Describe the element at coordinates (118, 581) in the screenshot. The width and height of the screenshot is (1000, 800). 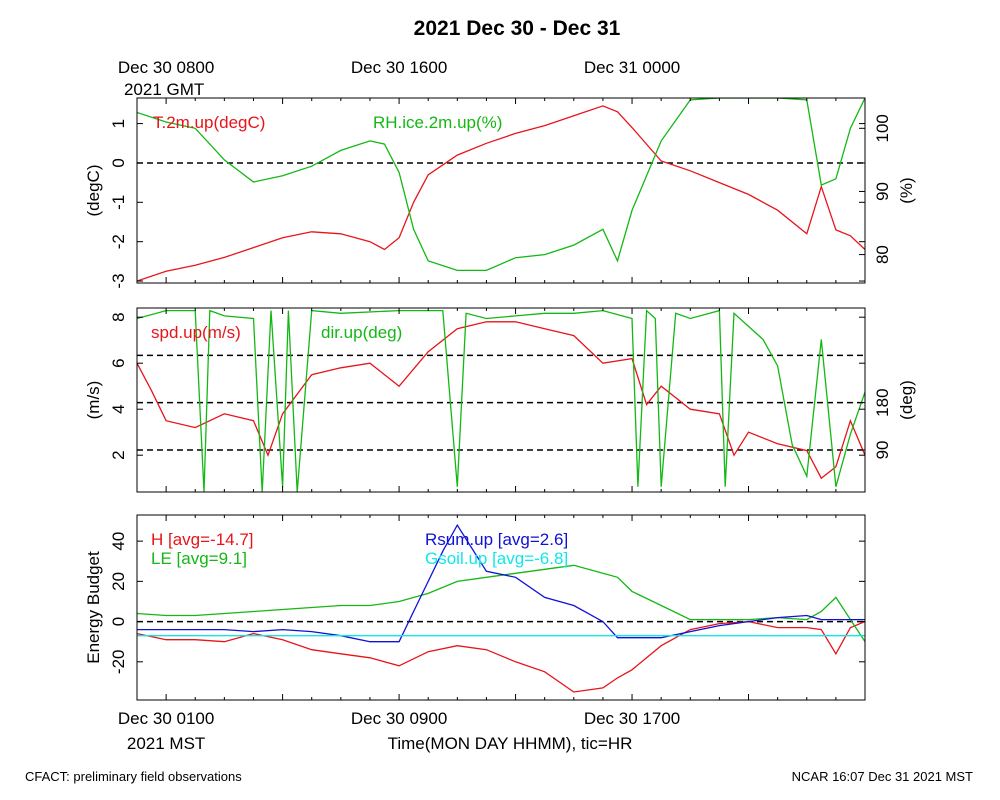
I see `y-tick-label: 20` at that location.